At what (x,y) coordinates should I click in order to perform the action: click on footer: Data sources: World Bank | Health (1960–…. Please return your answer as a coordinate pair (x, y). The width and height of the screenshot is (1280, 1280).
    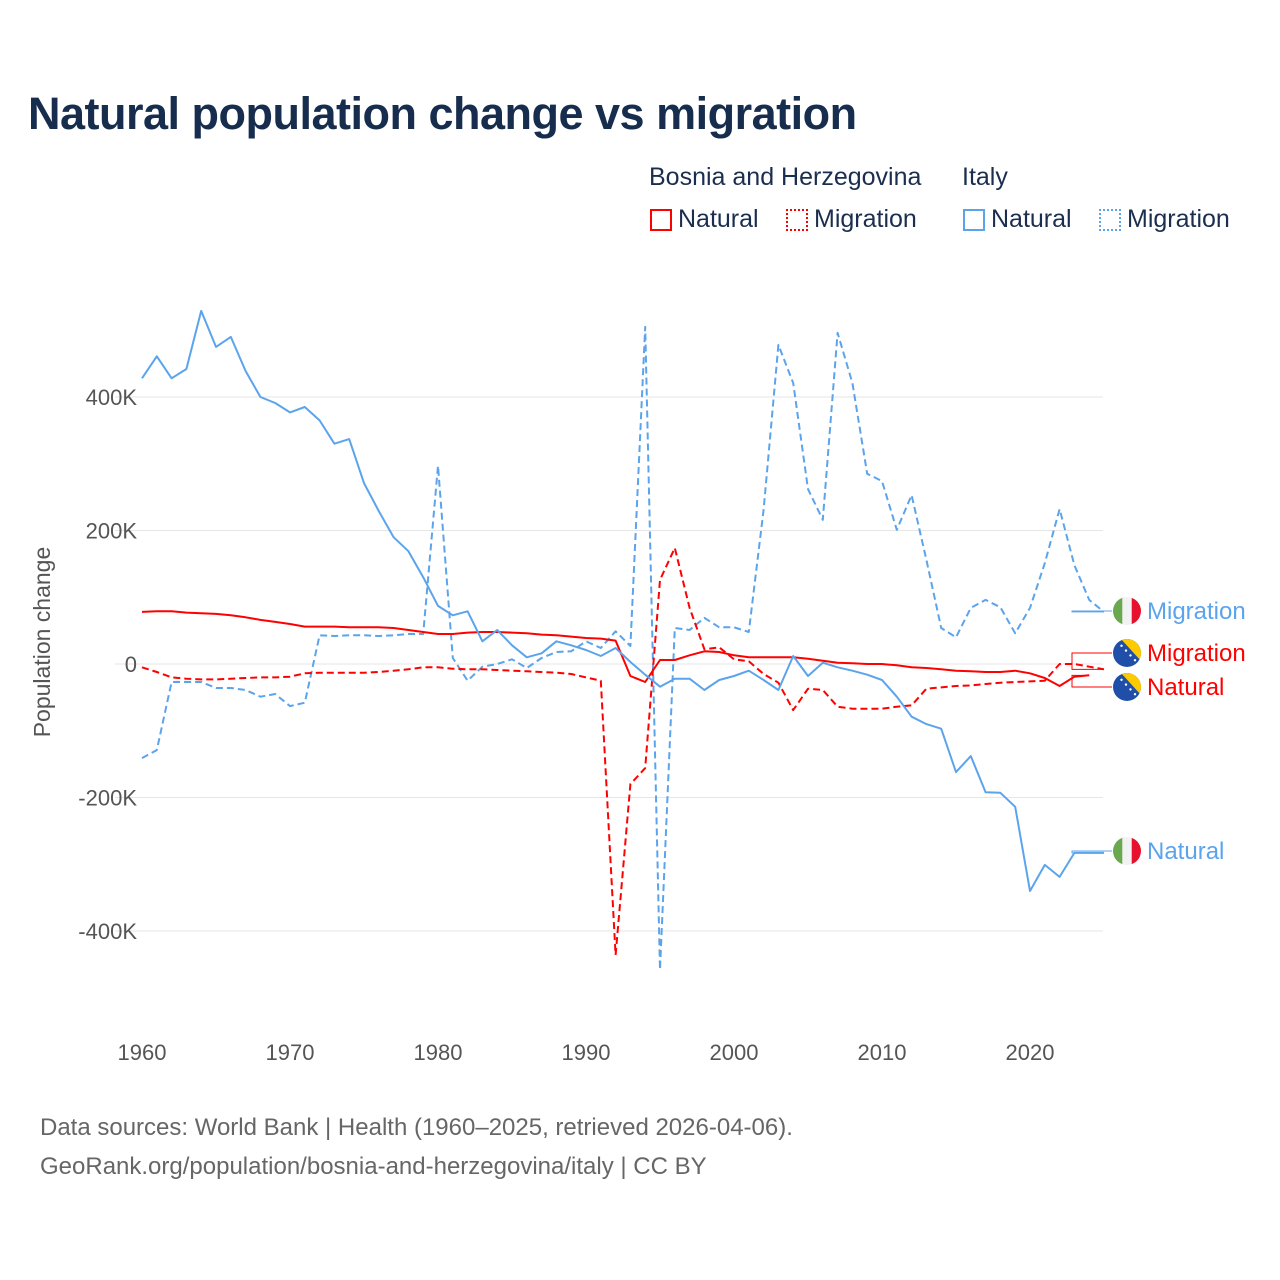
    Looking at the image, I should click on (416, 1147).